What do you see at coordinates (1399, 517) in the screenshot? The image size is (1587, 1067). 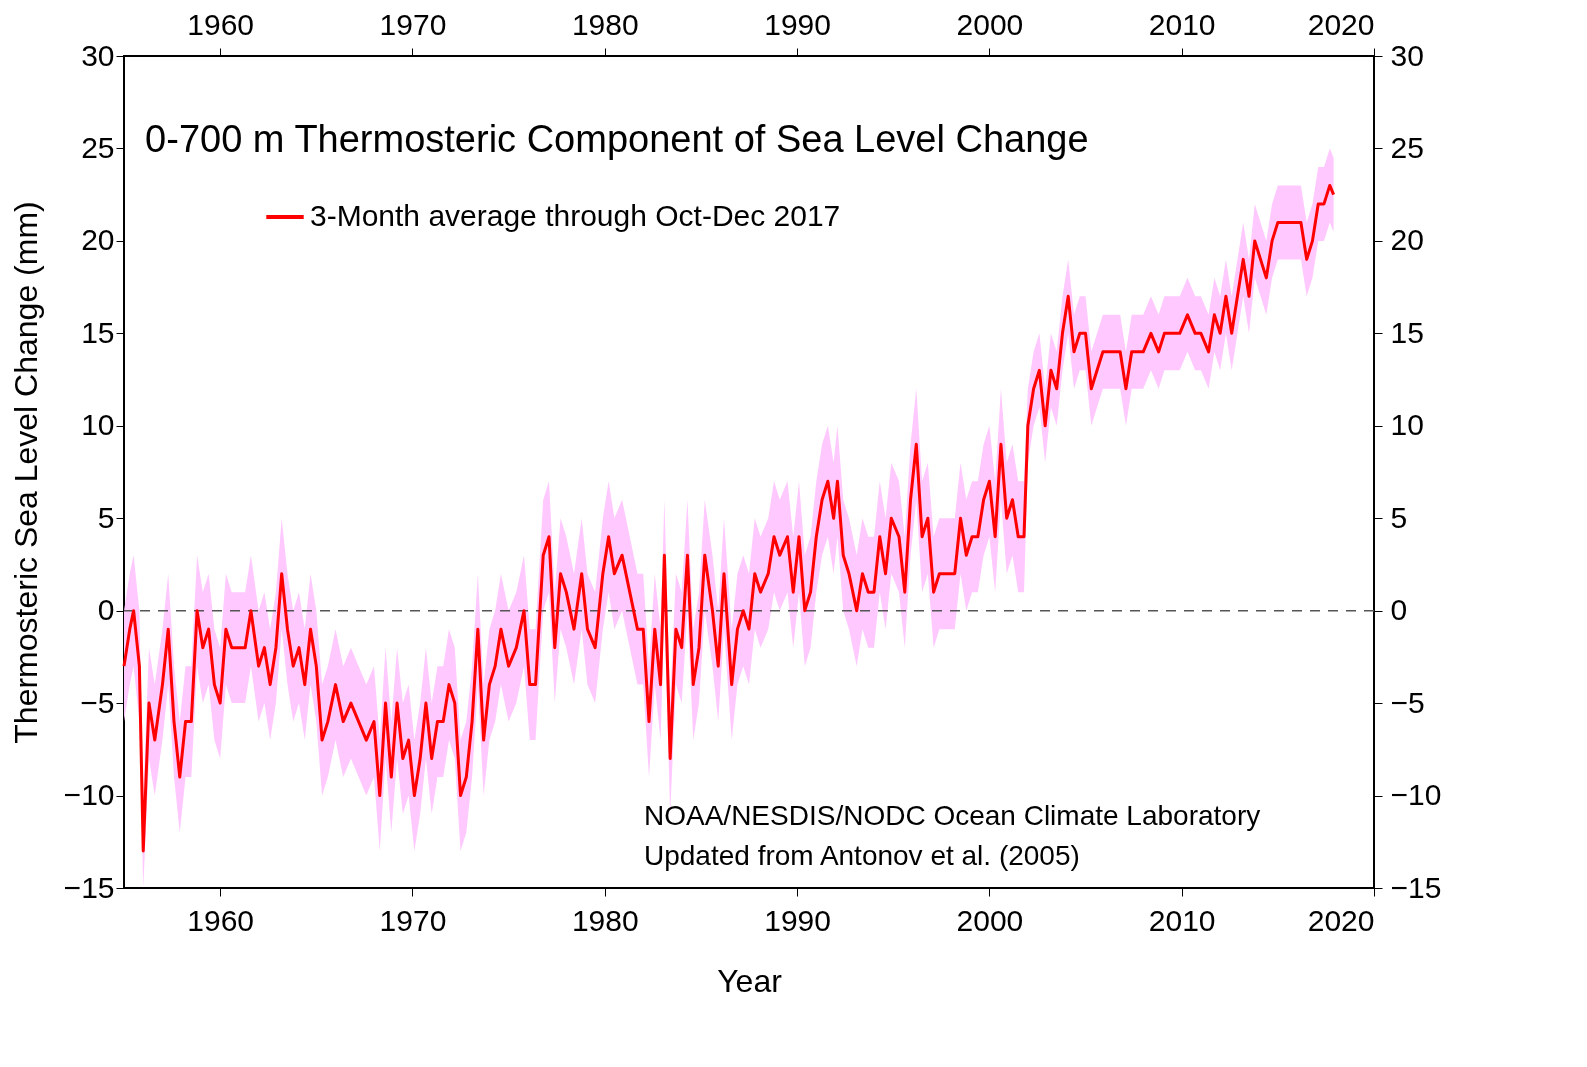 I see `y2-tick-label: 5` at bounding box center [1399, 517].